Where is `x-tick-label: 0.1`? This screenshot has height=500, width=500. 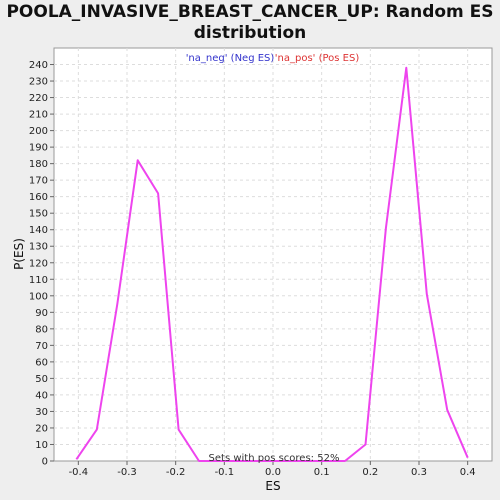 x-tick-label: 0.1 is located at coordinates (322, 472).